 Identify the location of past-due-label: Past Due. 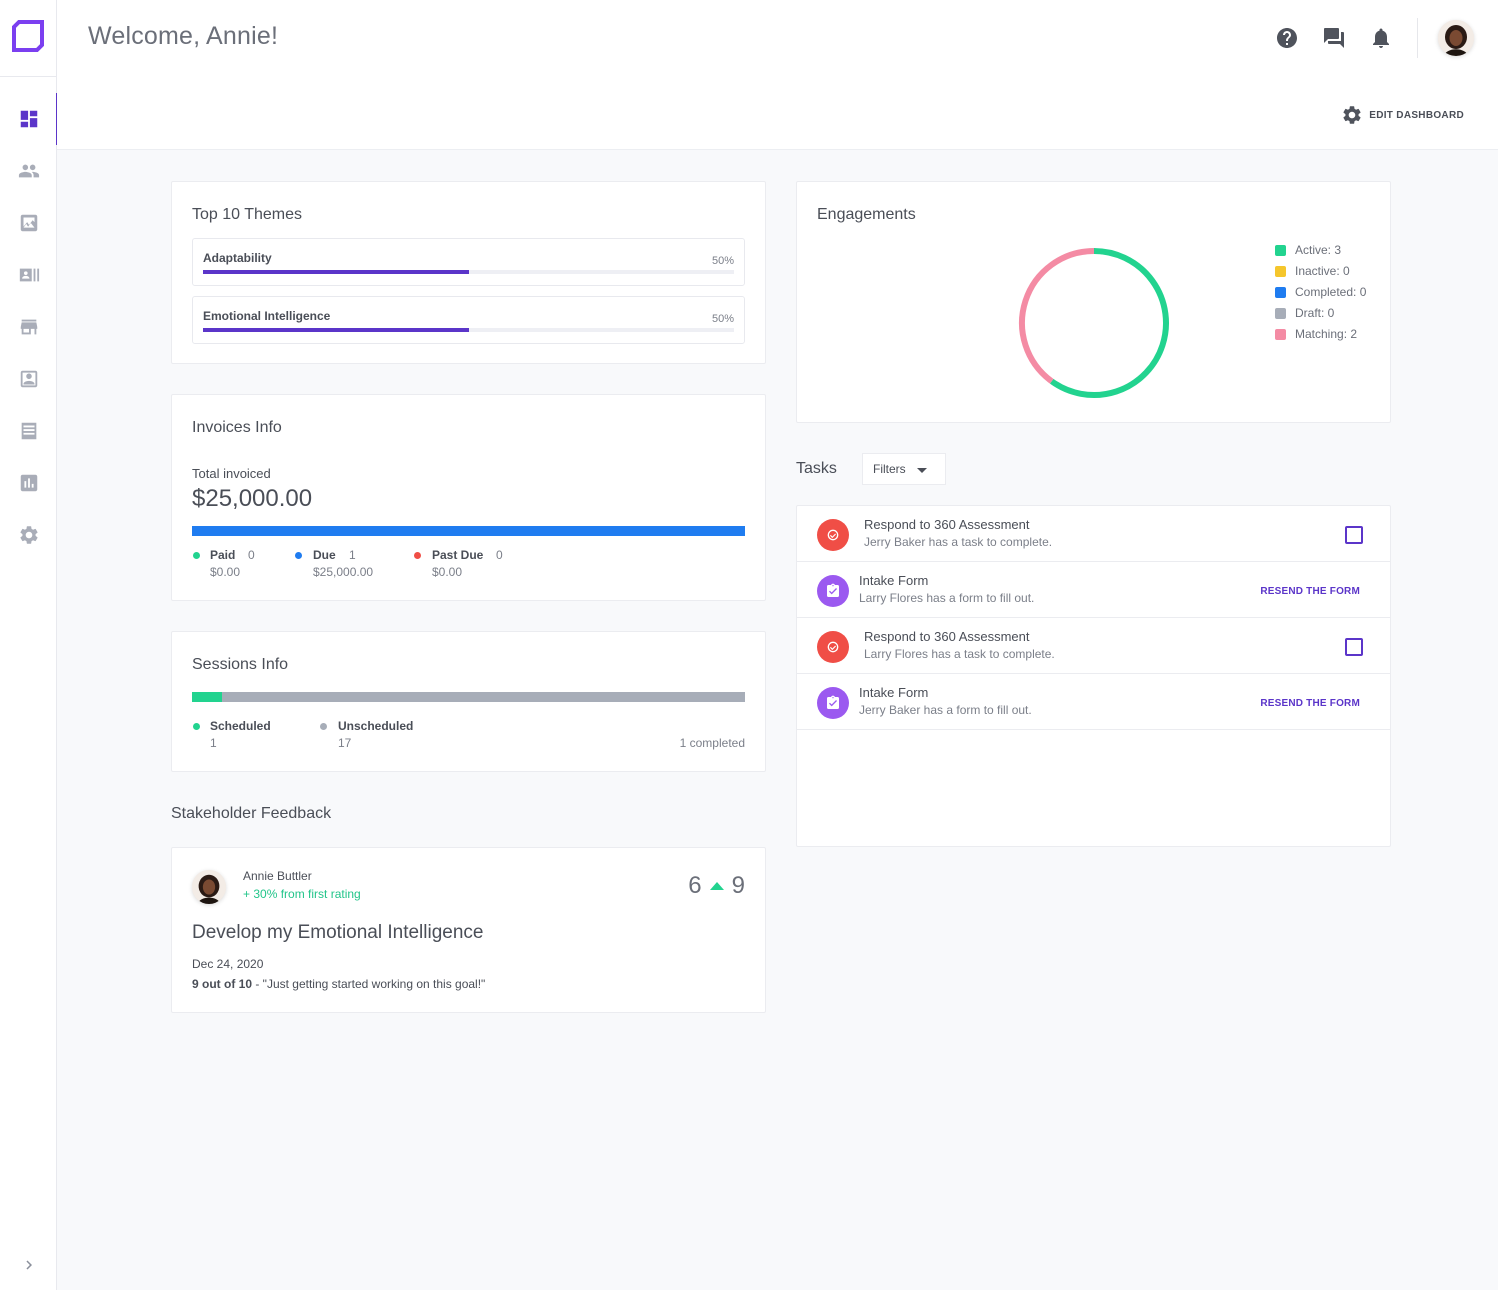
(458, 555).